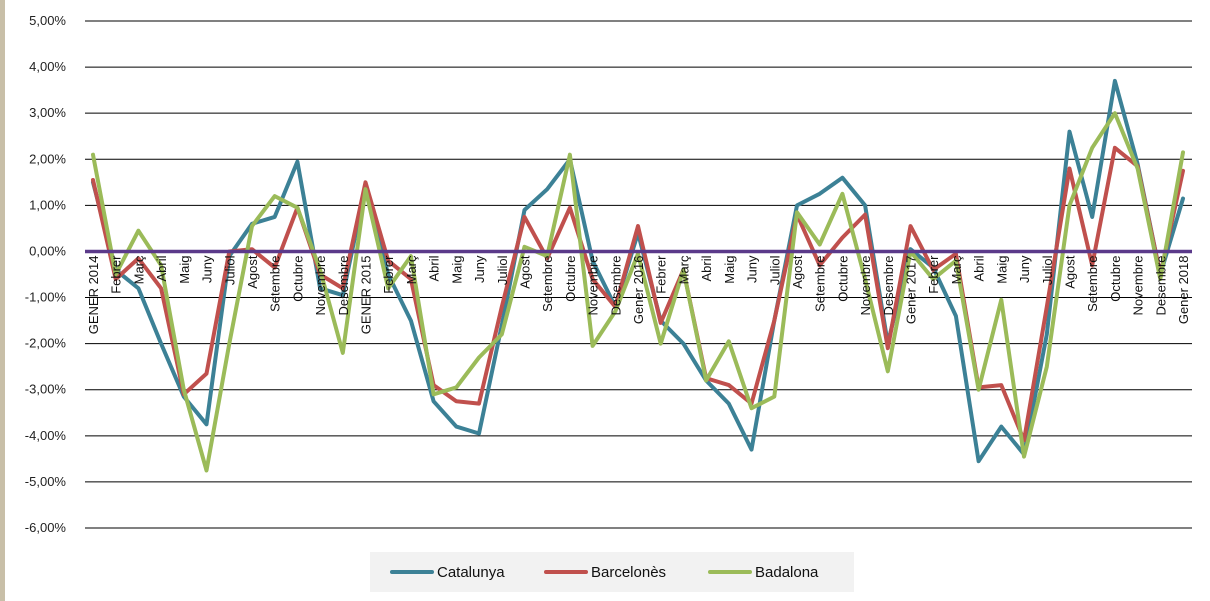  Describe the element at coordinates (47, 158) in the screenshot. I see `y-tick-label: 2,00%` at that location.